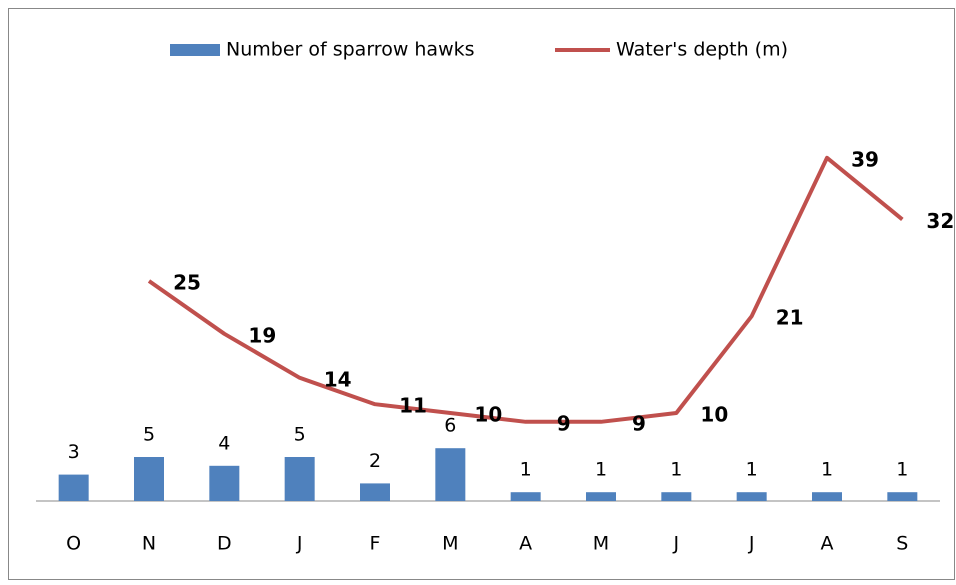 The image size is (956, 585). I want to click on bar-value-label: 2, so click(375, 461).